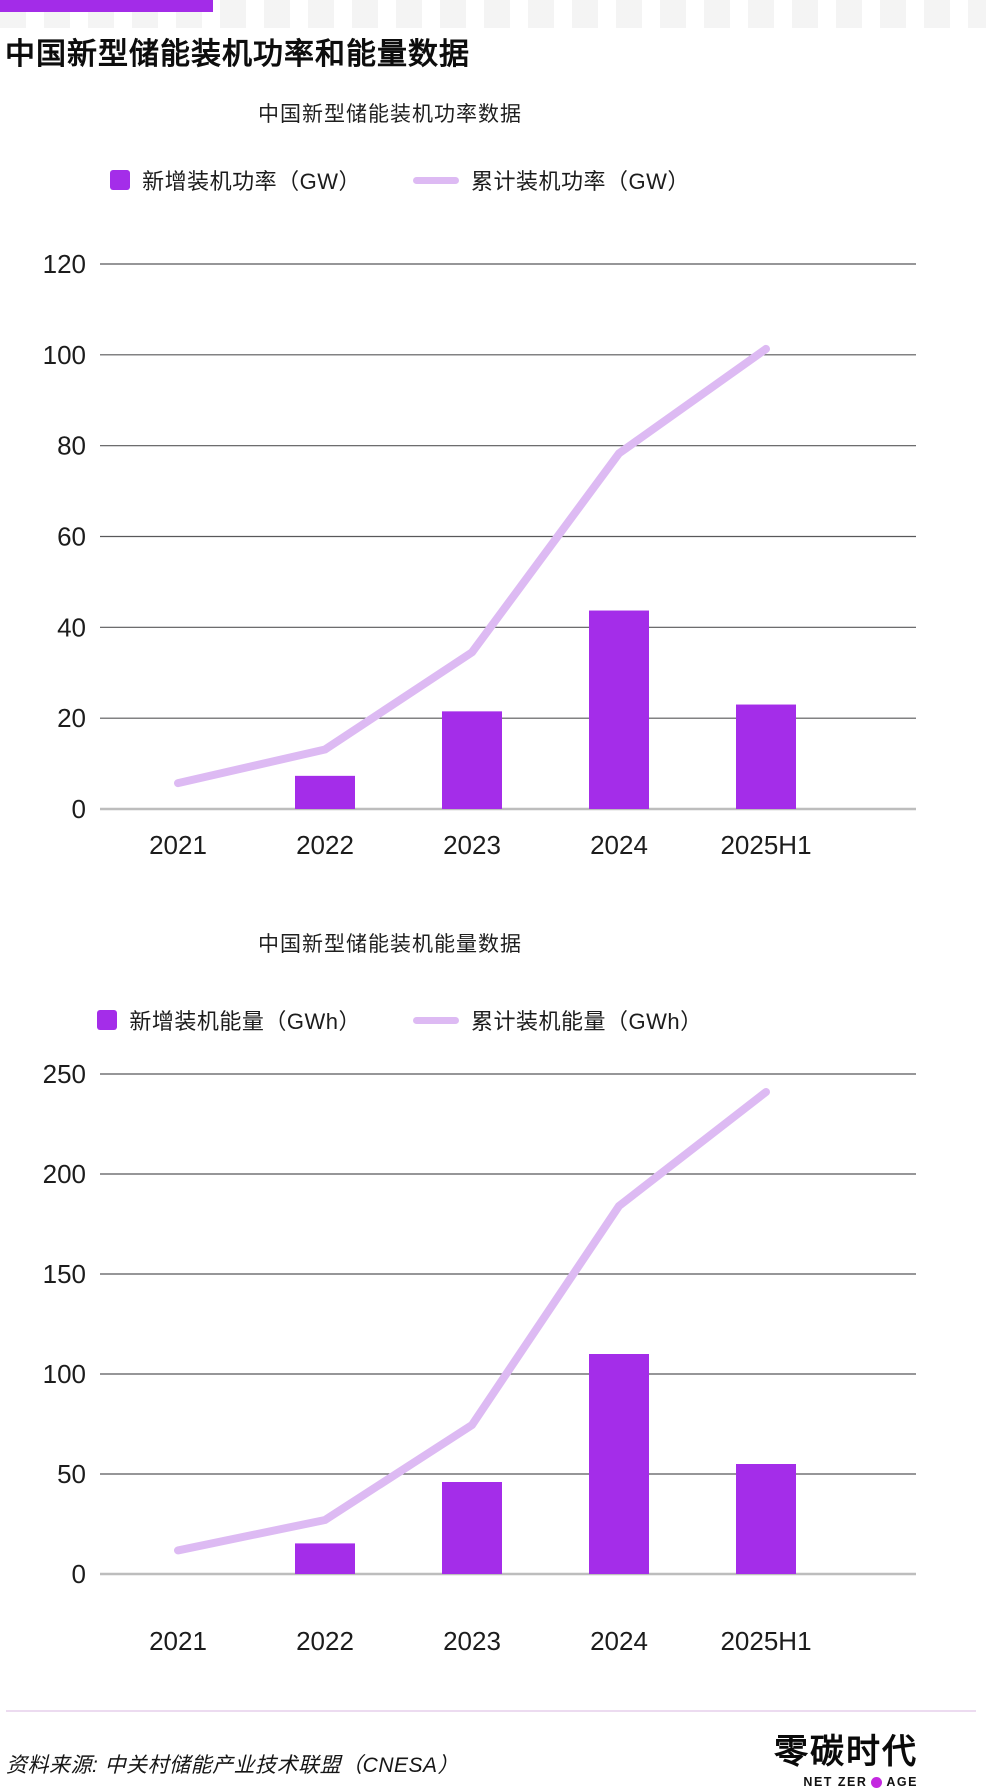  What do you see at coordinates (400, 1020) in the screenshot?
I see `energy-chart-legend: 新增装机能量（GWh） 累计装机能量（GWh）` at bounding box center [400, 1020].